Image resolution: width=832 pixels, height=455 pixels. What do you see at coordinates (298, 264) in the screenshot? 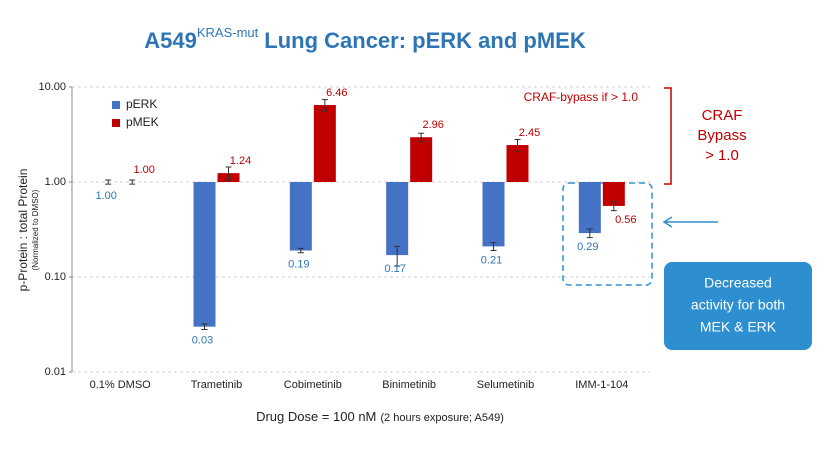
I see `value-label: 0.19` at bounding box center [298, 264].